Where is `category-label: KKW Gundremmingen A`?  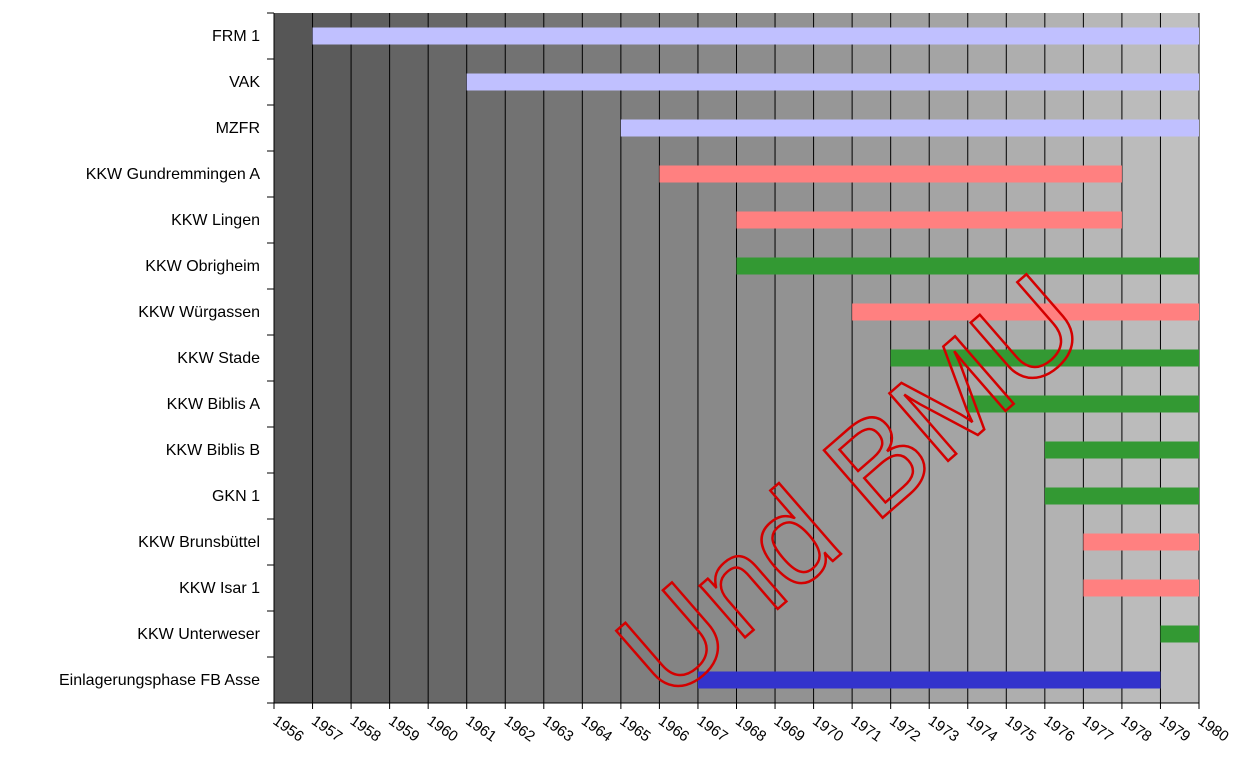 category-label: KKW Gundremmingen A is located at coordinates (173, 174).